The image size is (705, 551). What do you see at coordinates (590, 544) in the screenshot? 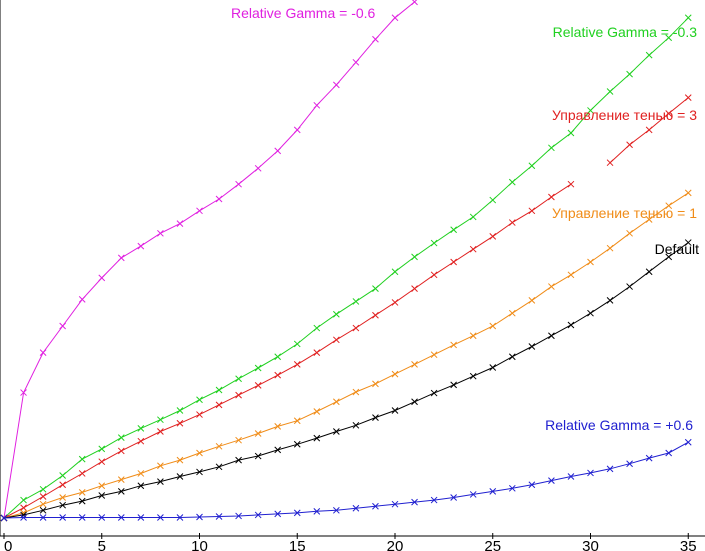
I see `x-tick-label: 30` at bounding box center [590, 544].